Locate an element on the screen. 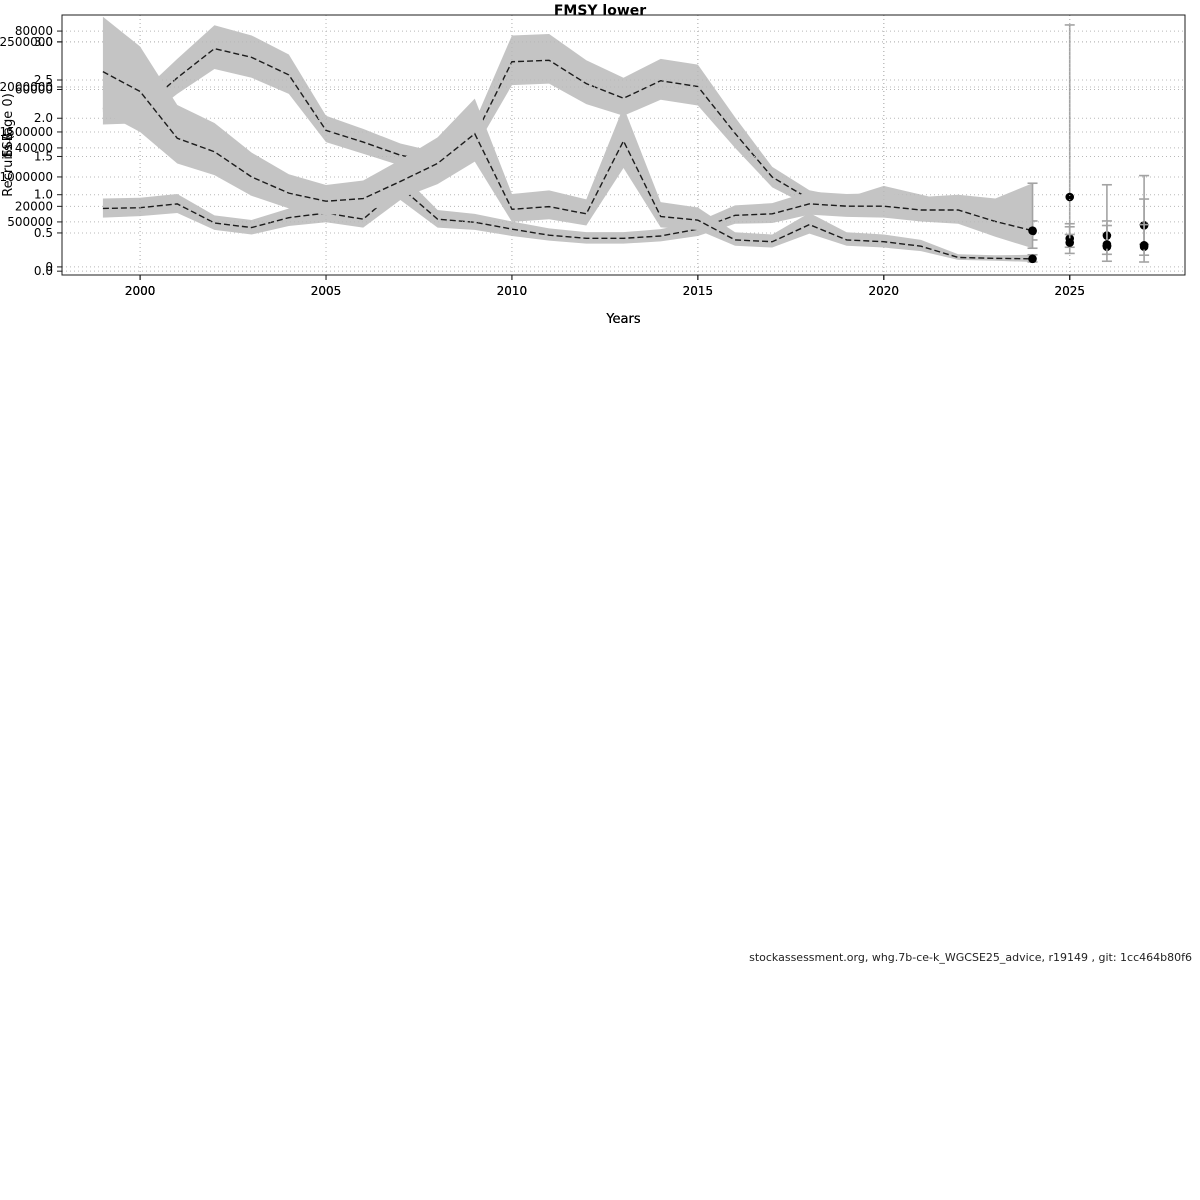 Image resolution: width=1200 pixels, height=1200 pixels. y-tick-label: 20000 is located at coordinates (34, 206).